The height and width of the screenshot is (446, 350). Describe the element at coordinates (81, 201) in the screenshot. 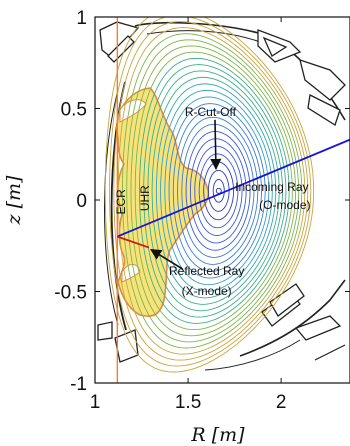

I see `y-tick-label: 0` at that location.